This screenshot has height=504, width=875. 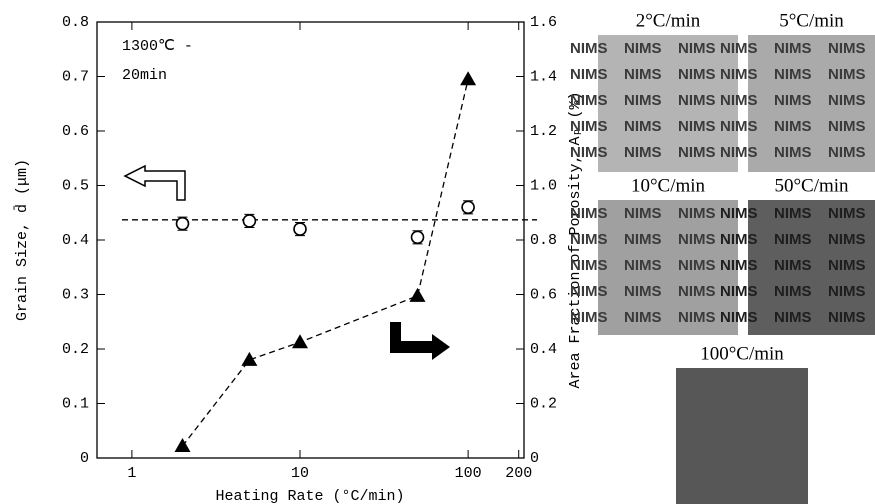 What do you see at coordinates (84, 458) in the screenshot?
I see `y-tick-label: 0` at bounding box center [84, 458].